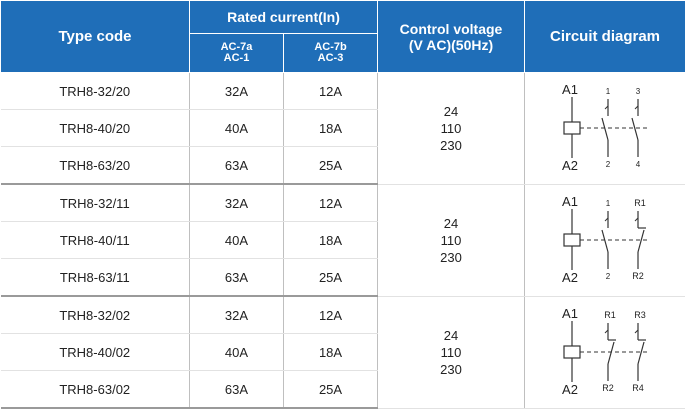 The width and height of the screenshot is (685, 412). Describe the element at coordinates (95, 36) in the screenshot. I see `type-code-header: Type code` at that location.